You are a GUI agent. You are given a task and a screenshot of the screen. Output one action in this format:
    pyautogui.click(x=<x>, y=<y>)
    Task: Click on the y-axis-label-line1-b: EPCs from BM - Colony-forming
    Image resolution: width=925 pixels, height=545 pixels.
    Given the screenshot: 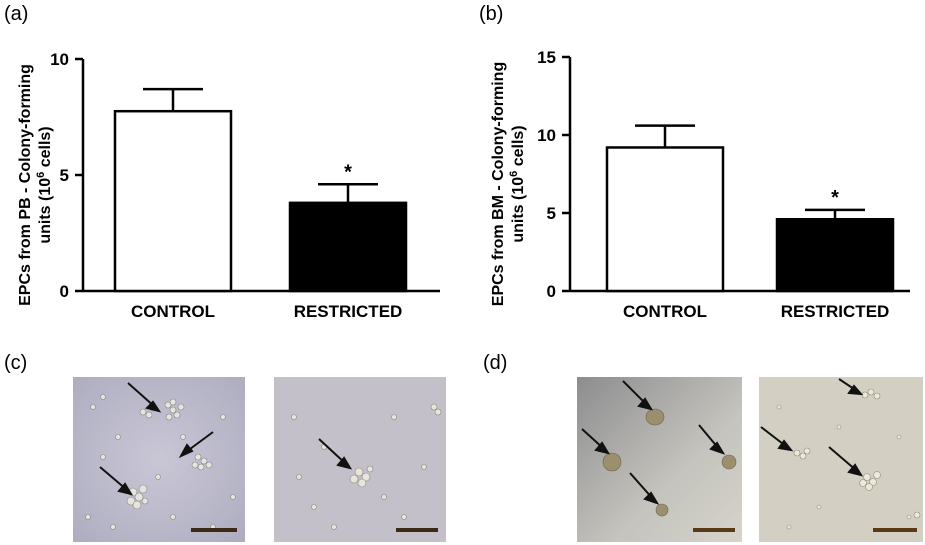 What is the action you would take?
    pyautogui.click(x=498, y=184)
    